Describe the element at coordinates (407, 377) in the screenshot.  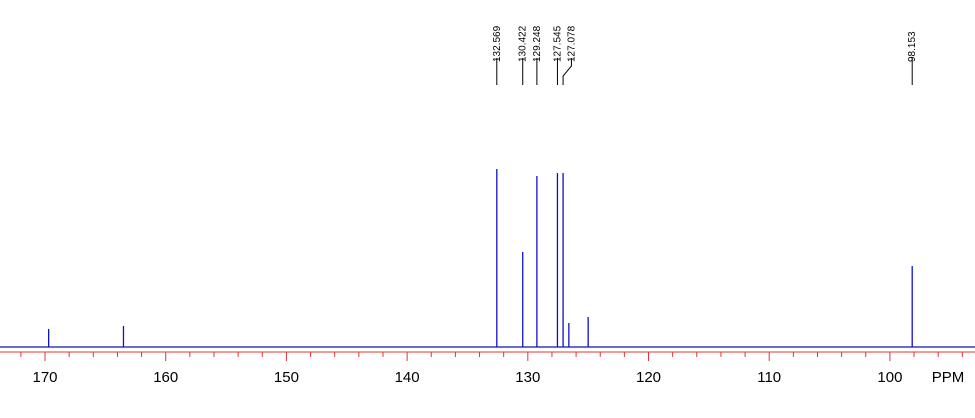
I see `x-tick-label: 140` at that location.